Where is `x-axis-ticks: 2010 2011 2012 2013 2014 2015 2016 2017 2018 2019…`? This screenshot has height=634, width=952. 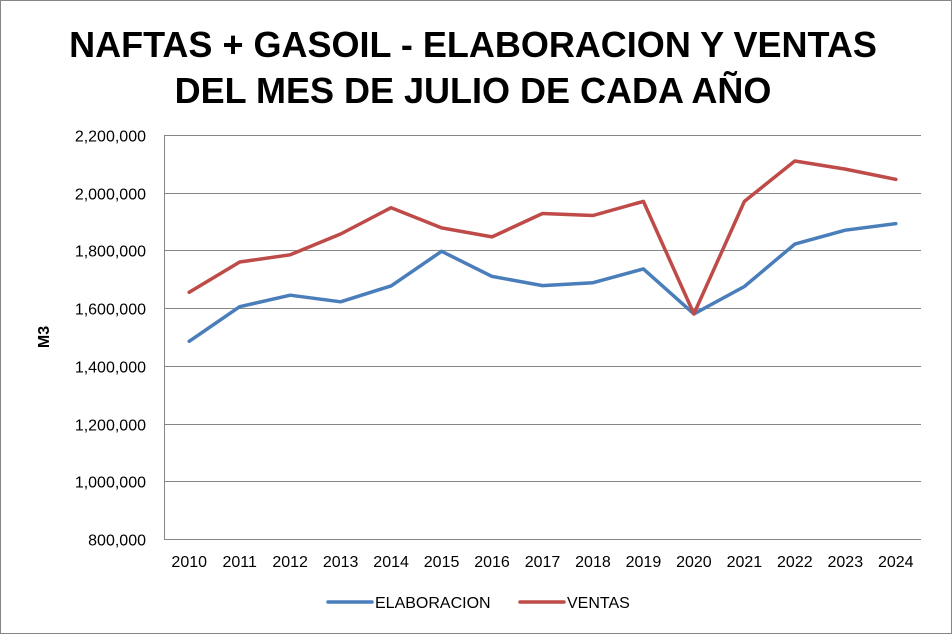
x-axis-ticks: 2010 2011 2012 2013 2014 2015 2016 2017 2018 2019… is located at coordinates (542, 562).